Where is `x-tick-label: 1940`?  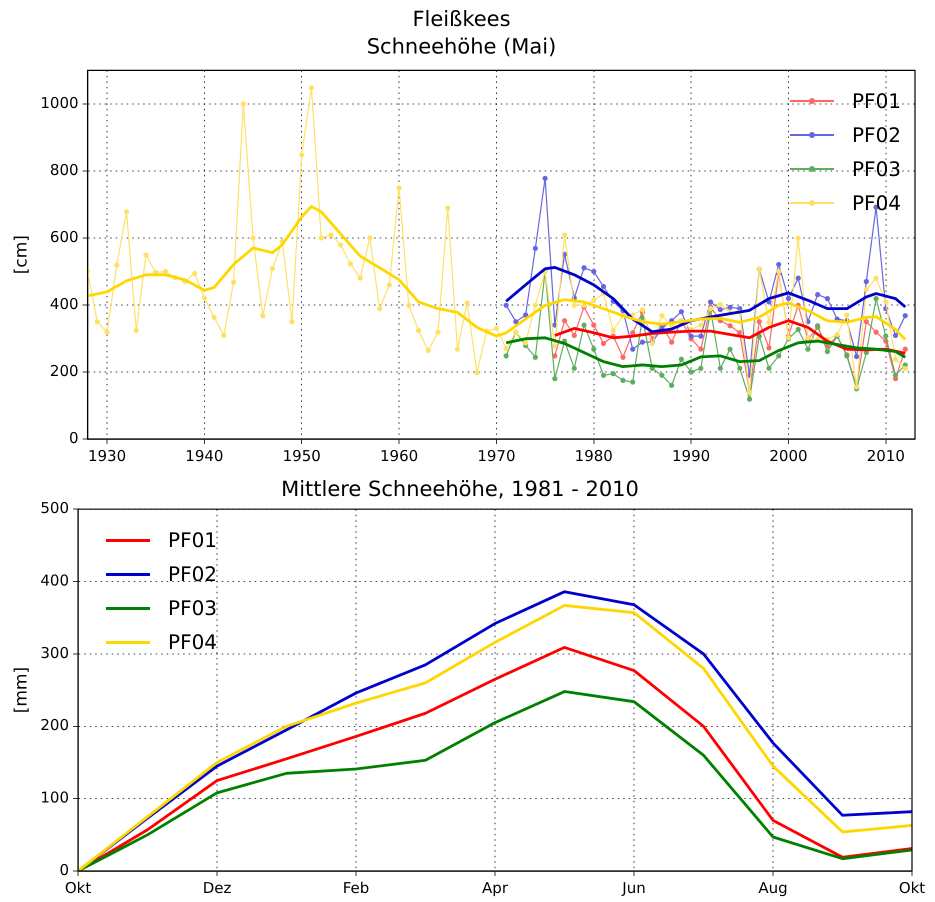 x-tick-label: 1940 is located at coordinates (204, 455).